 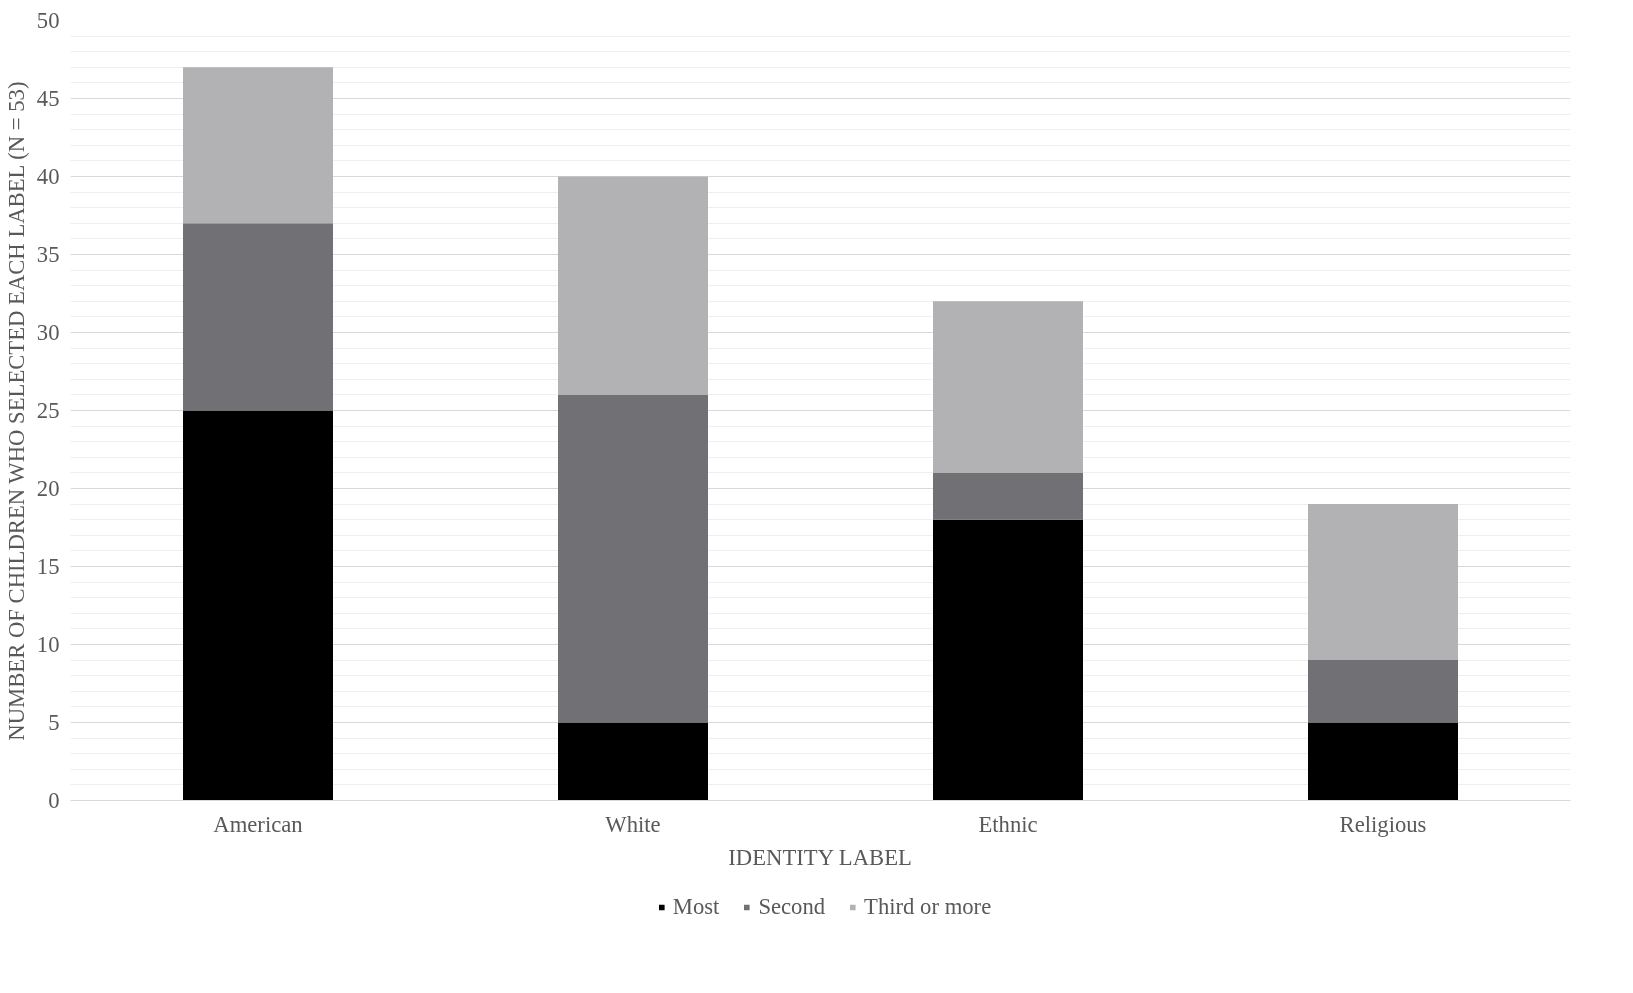 What do you see at coordinates (48, 410) in the screenshot?
I see `y-tick-label: 25` at bounding box center [48, 410].